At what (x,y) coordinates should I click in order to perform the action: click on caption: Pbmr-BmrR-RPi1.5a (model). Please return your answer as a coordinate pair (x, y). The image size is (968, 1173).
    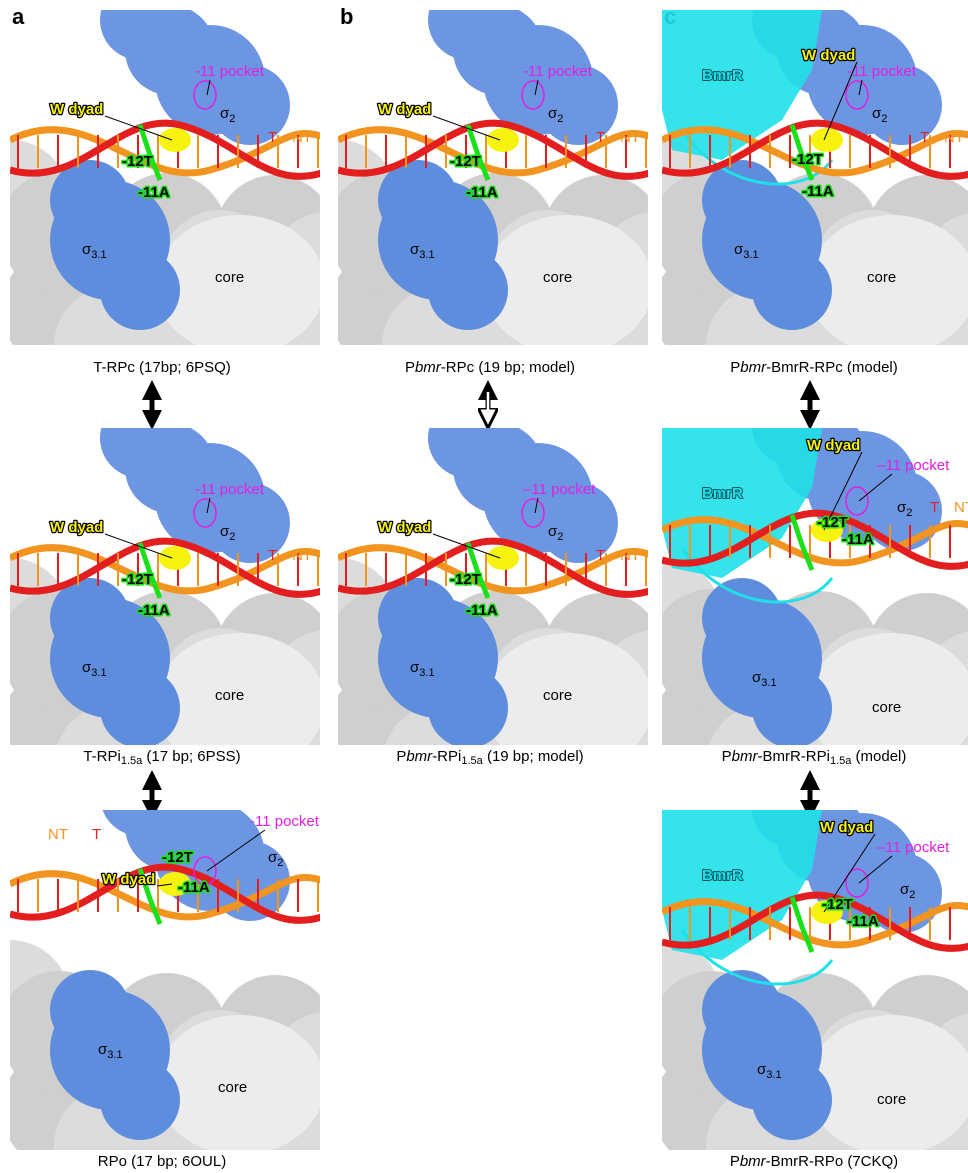
    Looking at the image, I should click on (814, 757).